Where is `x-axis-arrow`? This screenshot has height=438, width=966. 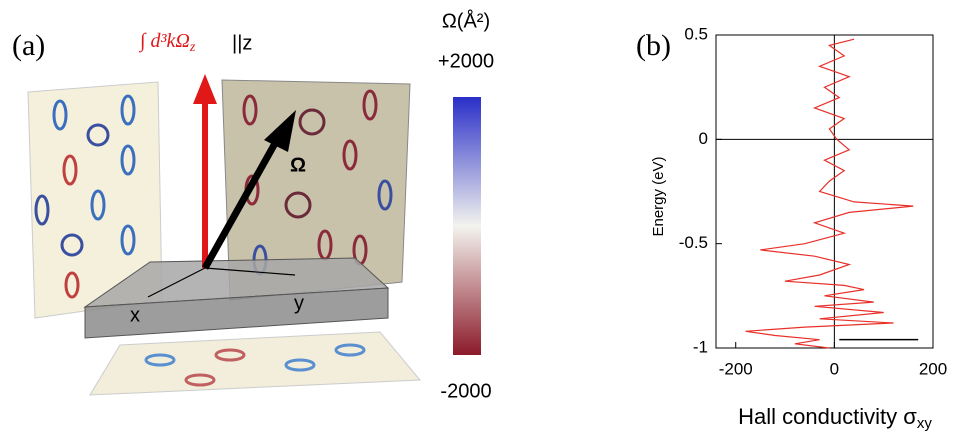 x-axis-arrow is located at coordinates (176, 282).